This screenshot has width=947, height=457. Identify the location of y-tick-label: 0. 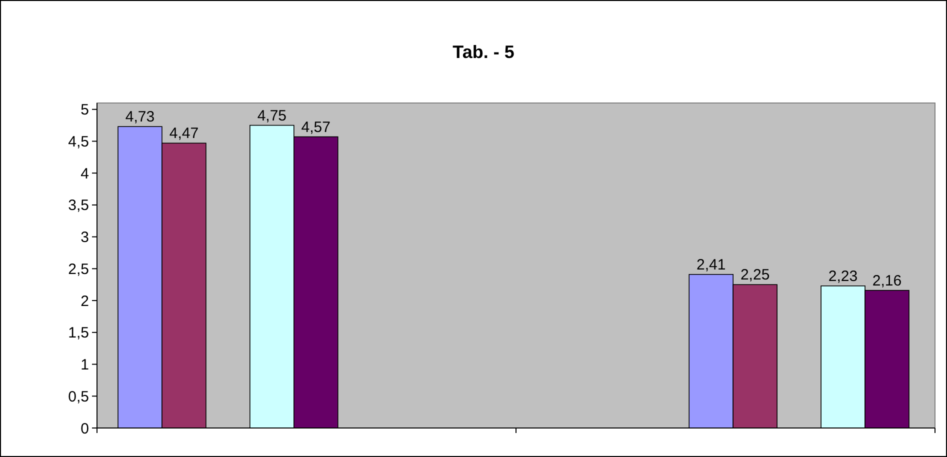
(84, 429).